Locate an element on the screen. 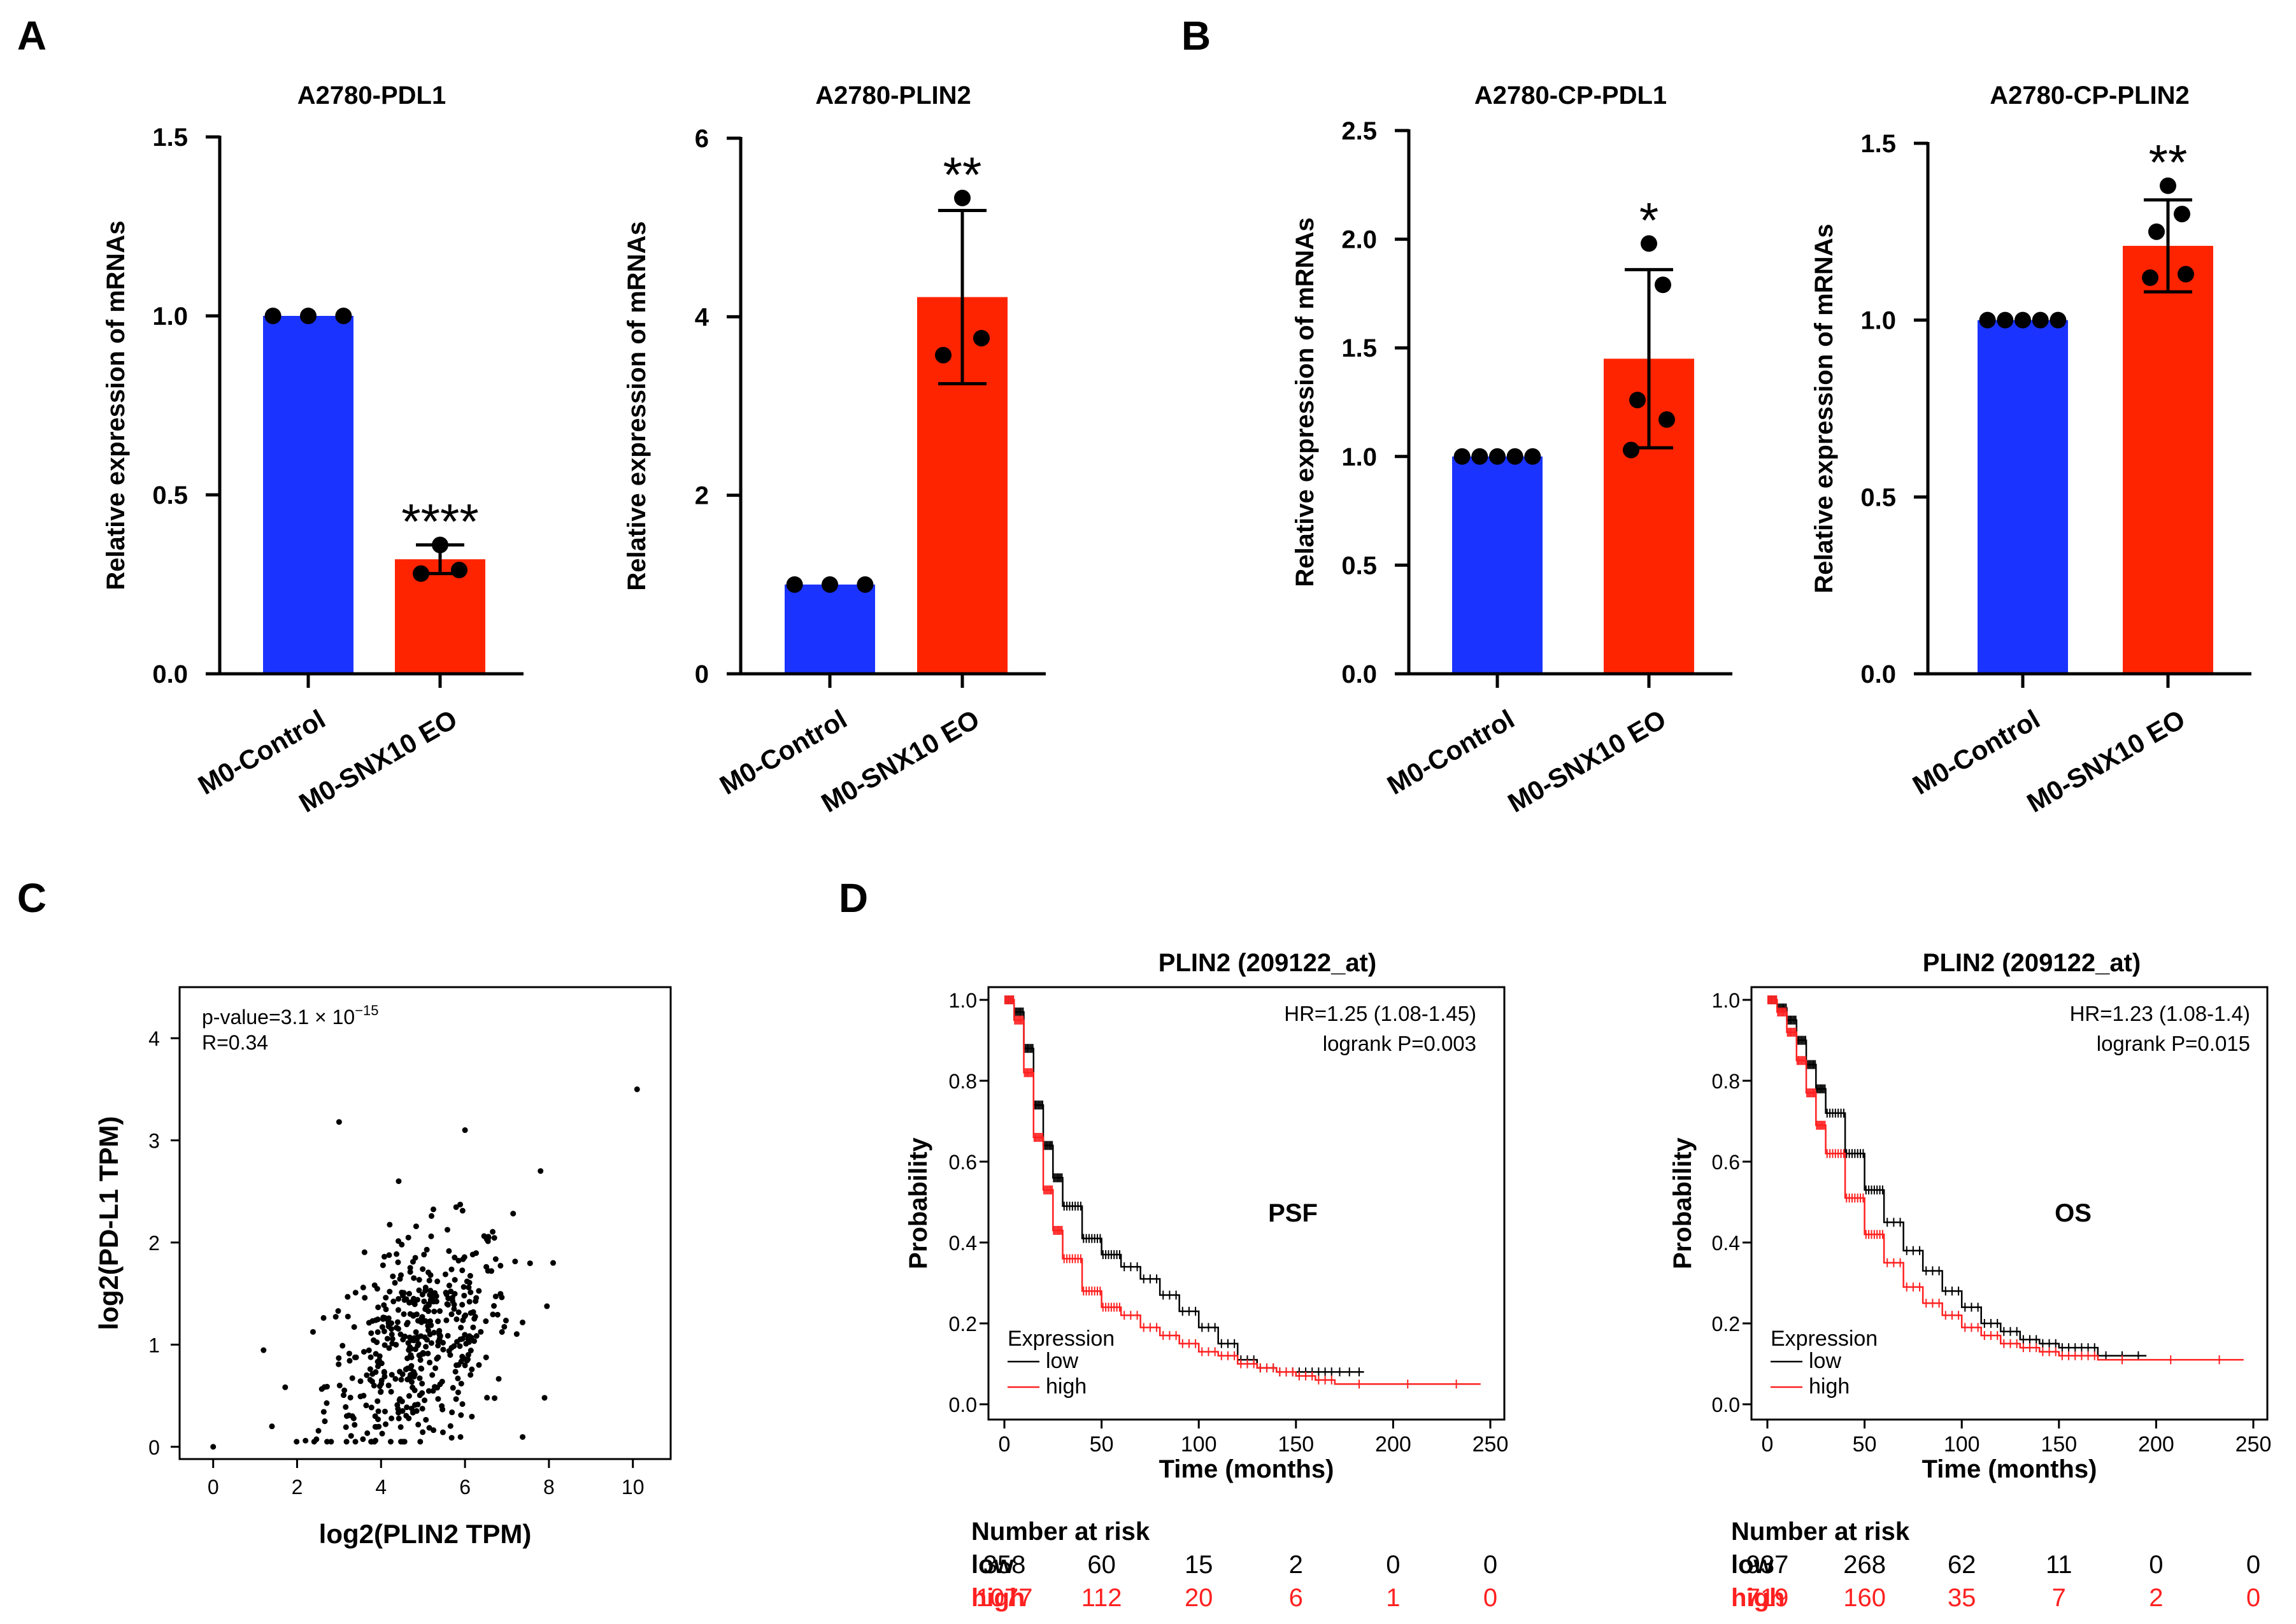 Image resolution: width=2296 pixels, height=1624 pixels. risk-value: 112 is located at coordinates (1101, 1598).